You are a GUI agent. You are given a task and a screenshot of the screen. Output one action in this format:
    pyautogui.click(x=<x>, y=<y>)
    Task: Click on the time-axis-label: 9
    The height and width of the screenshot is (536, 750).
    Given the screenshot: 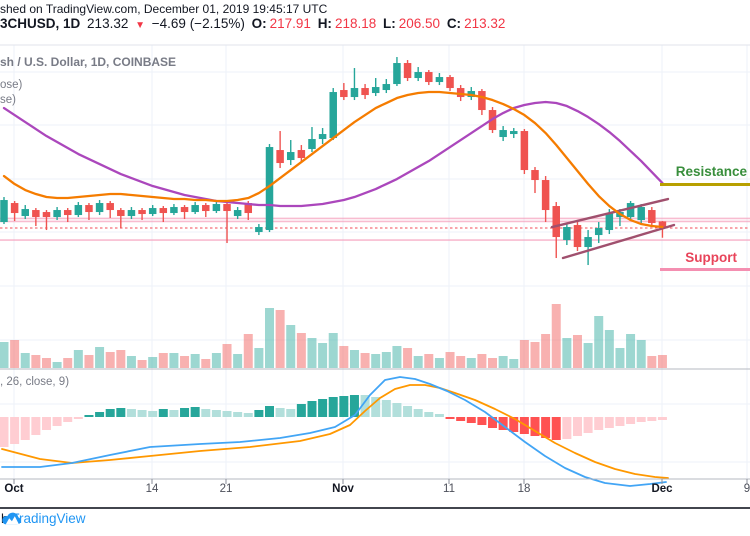 What is the action you would take?
    pyautogui.click(x=746, y=489)
    